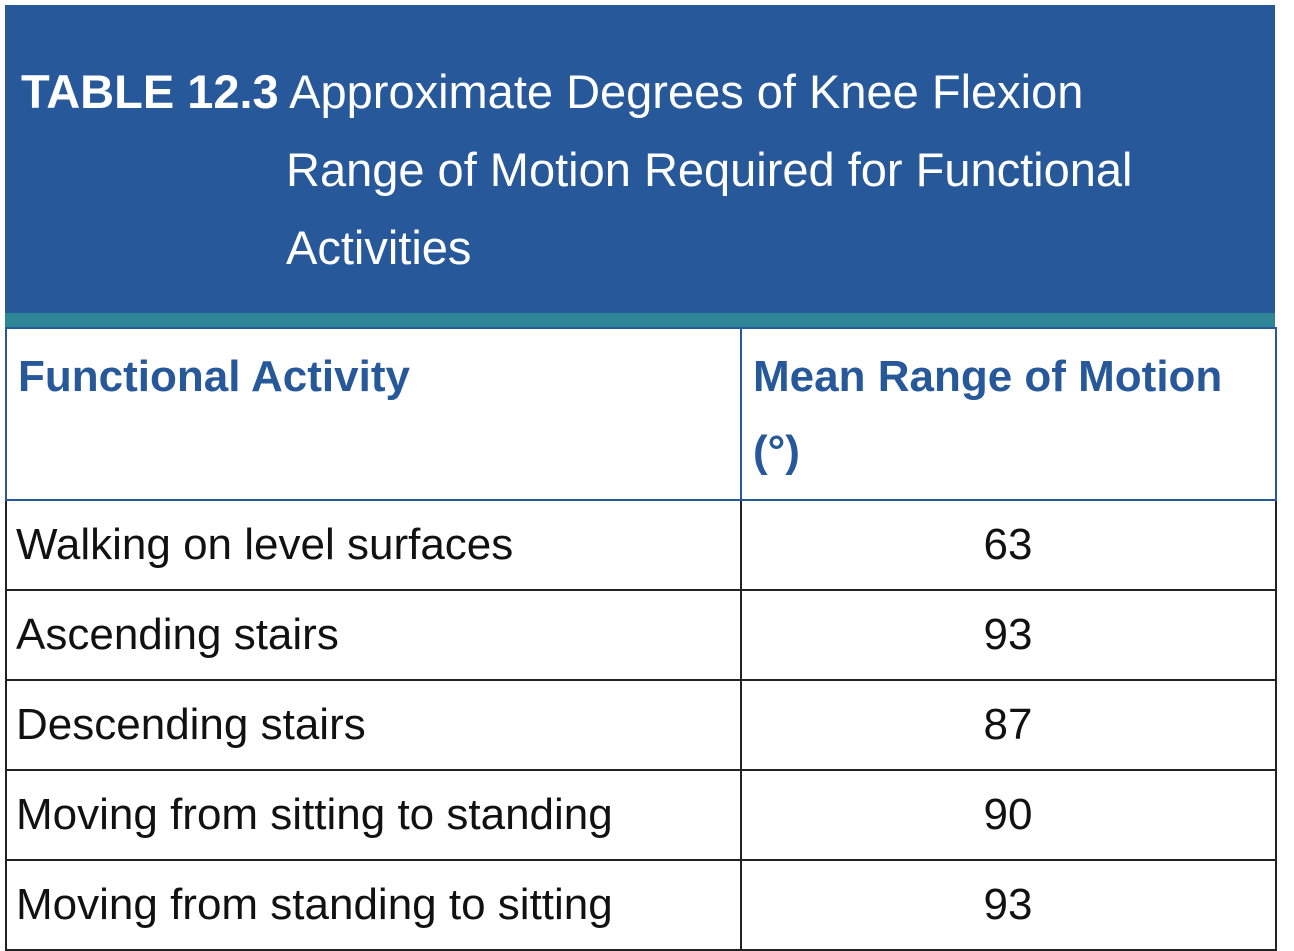 This screenshot has width=1294, height=951. Describe the element at coordinates (1008, 815) in the screenshot. I see `range-cell: 90` at that location.